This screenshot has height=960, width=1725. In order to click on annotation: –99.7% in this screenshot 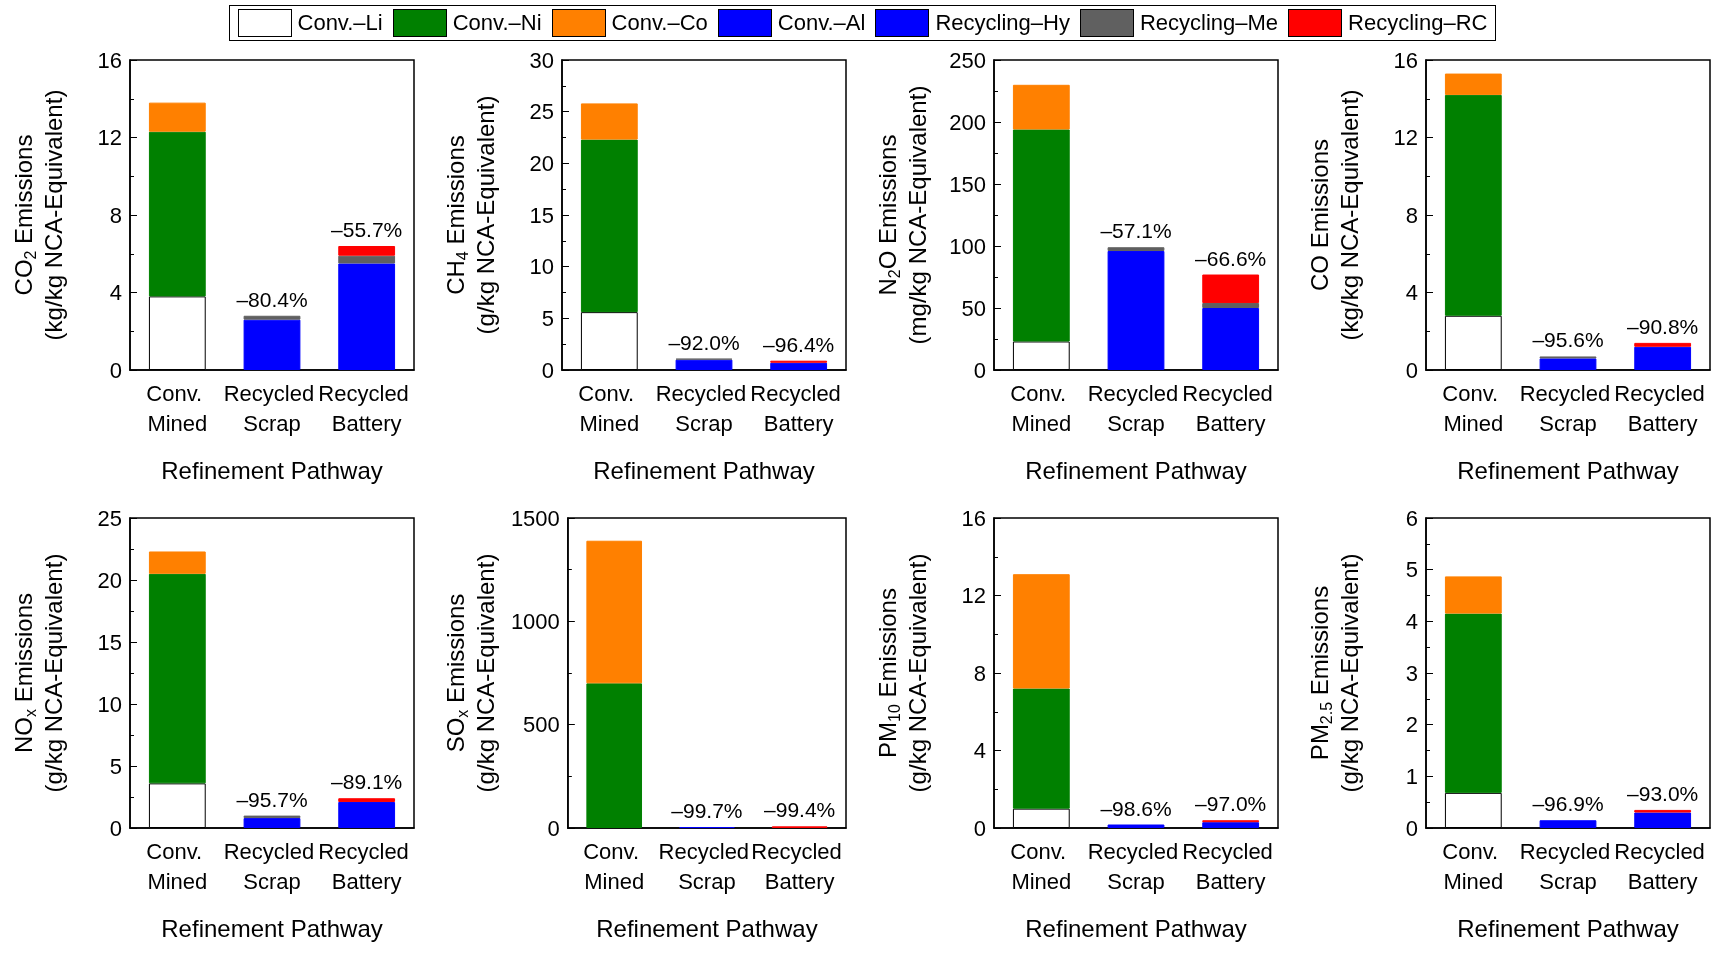, I will do `click(707, 811)`.